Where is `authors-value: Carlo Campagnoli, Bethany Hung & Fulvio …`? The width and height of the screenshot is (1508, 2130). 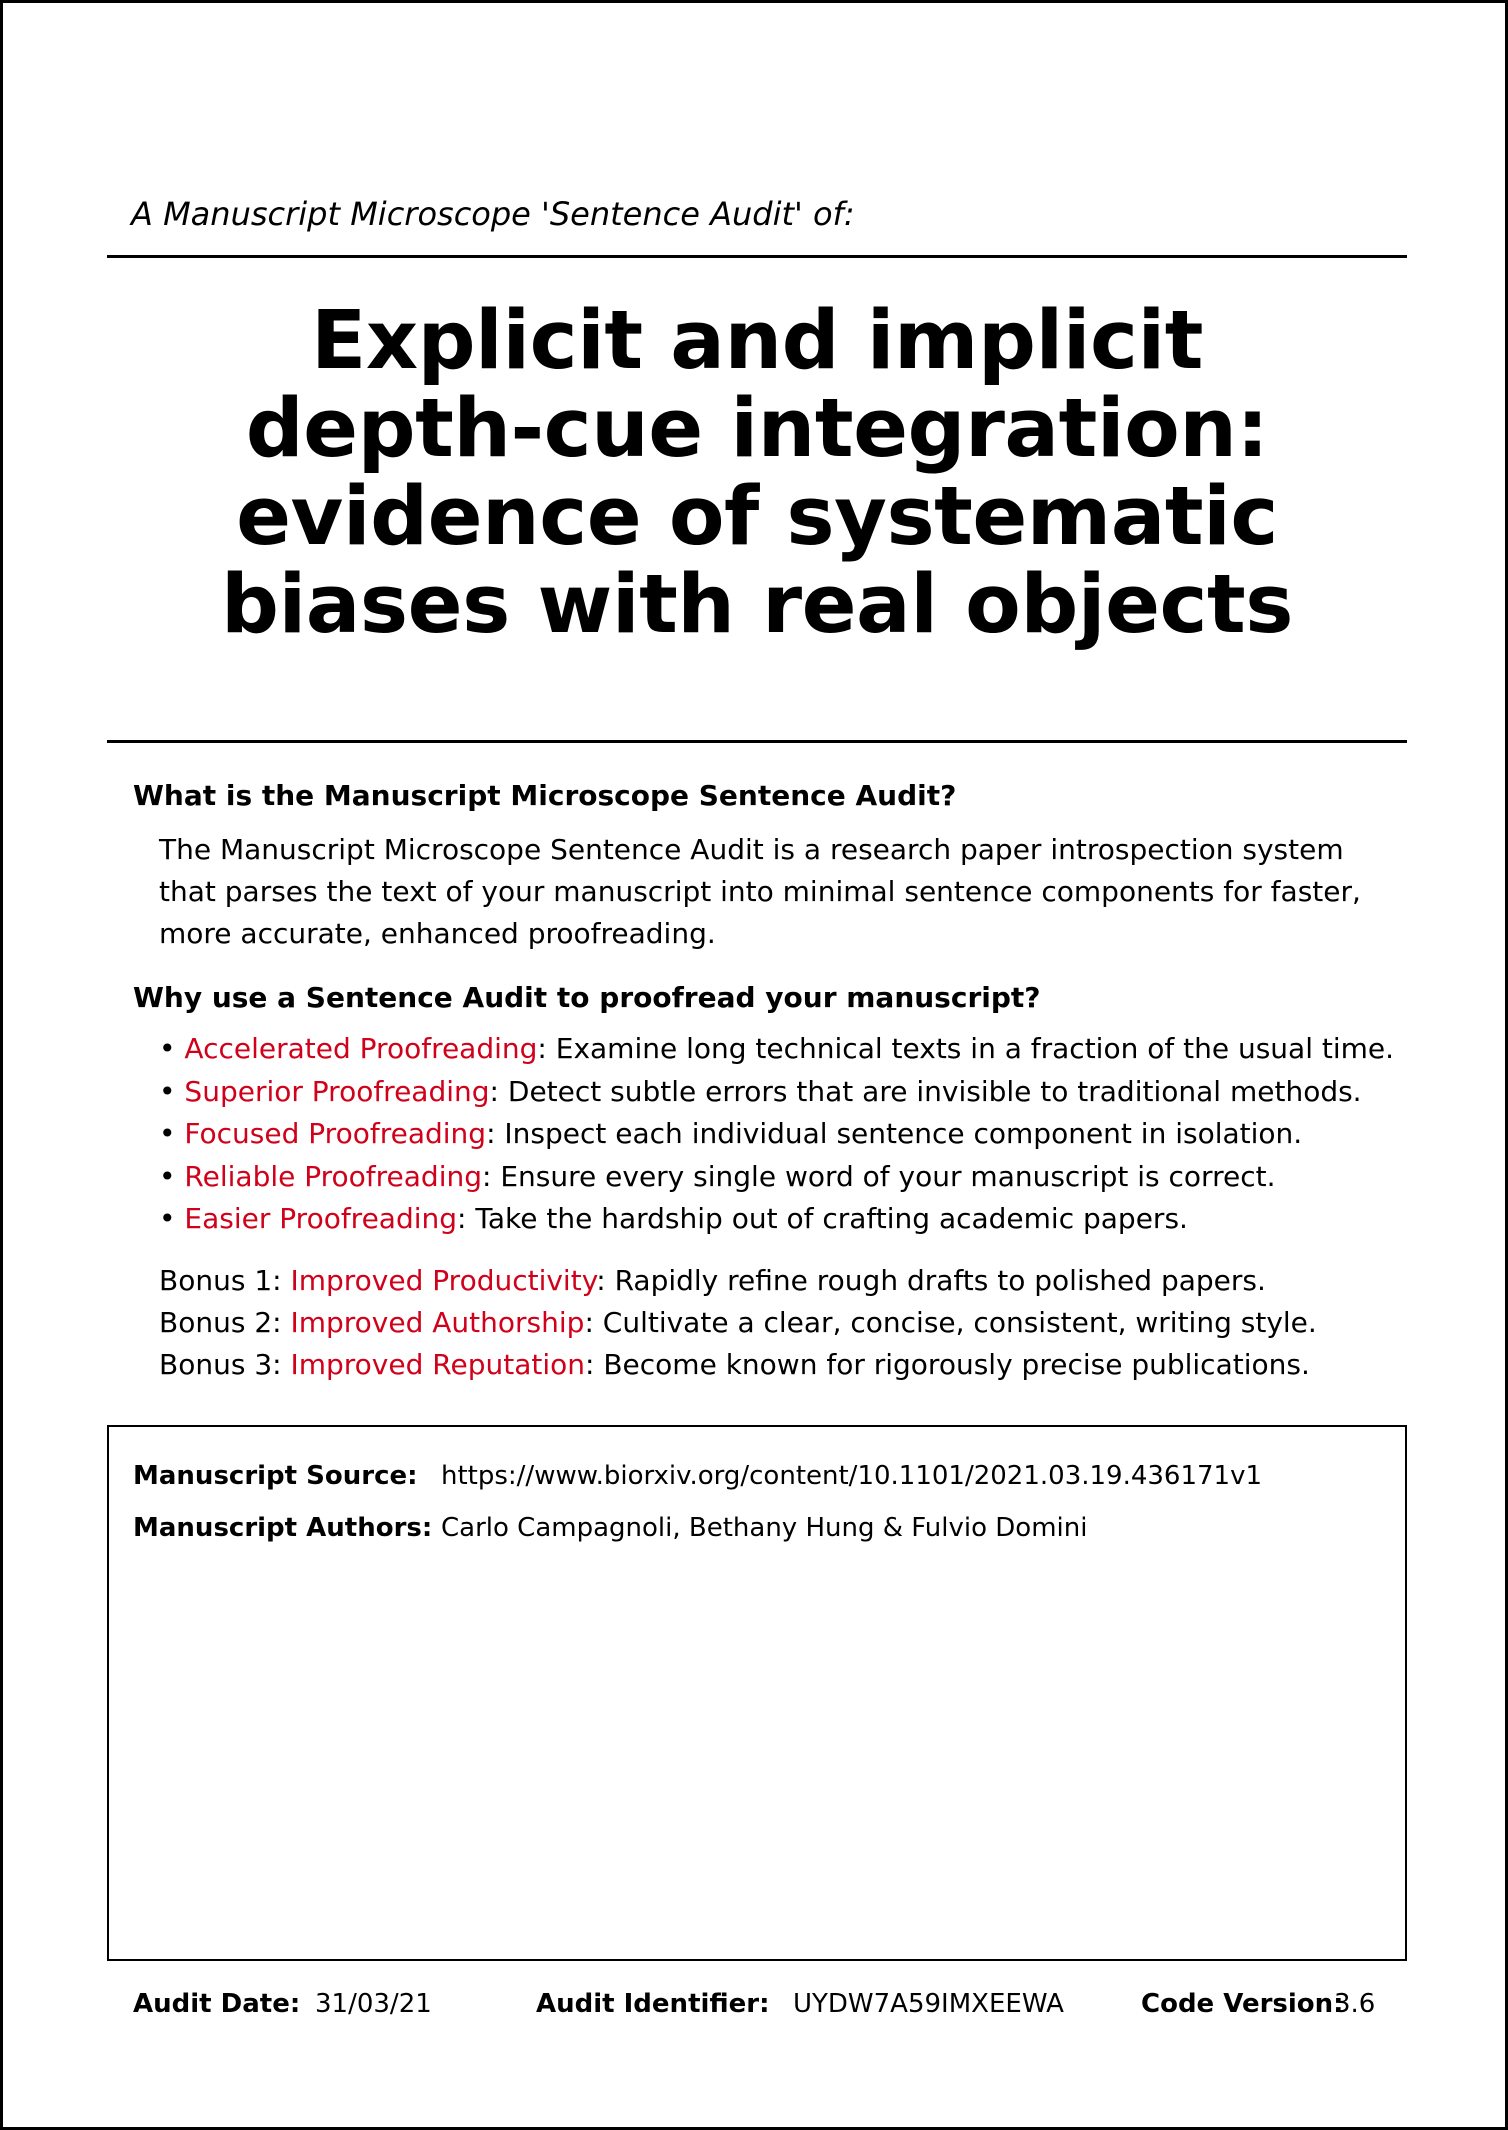 authors-value: Carlo Campagnoli, Bethany Hung & Fulvio … is located at coordinates (764, 1528).